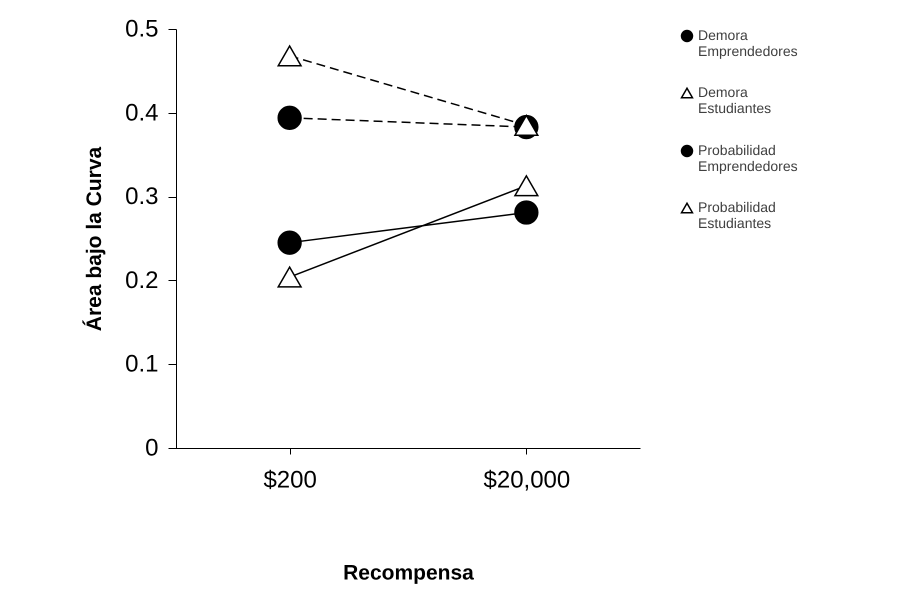 The height and width of the screenshot is (609, 903). Describe the element at coordinates (151, 448) in the screenshot. I see `y-tick-label: 0` at that location.